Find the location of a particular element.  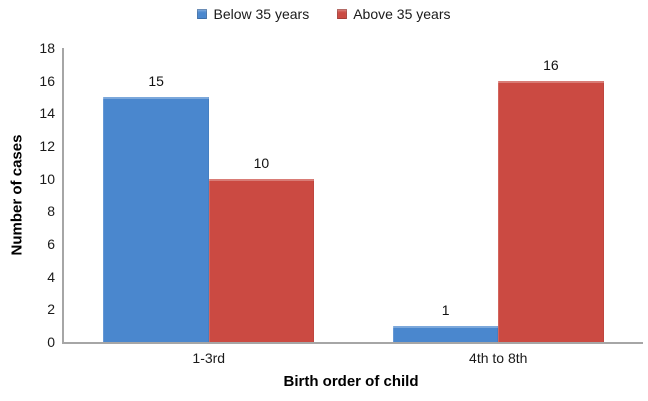

chart-legend: Below 35 years Above 35 years is located at coordinates (324, 14).